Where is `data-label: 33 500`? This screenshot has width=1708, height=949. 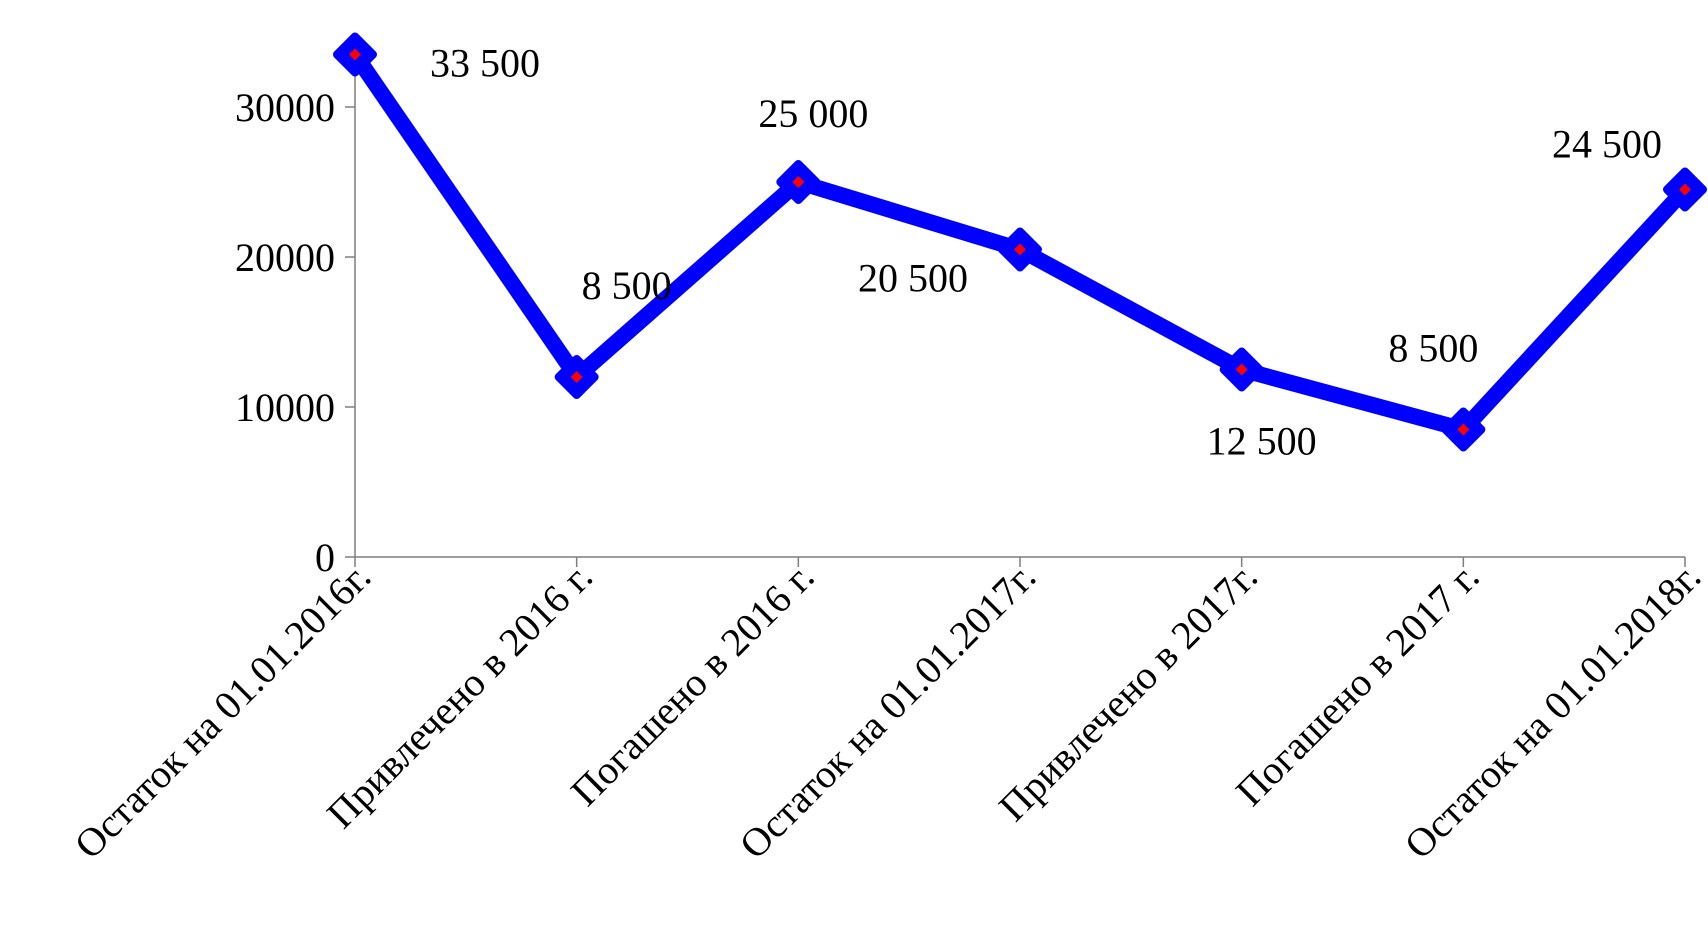 data-label: 33 500 is located at coordinates (485, 63).